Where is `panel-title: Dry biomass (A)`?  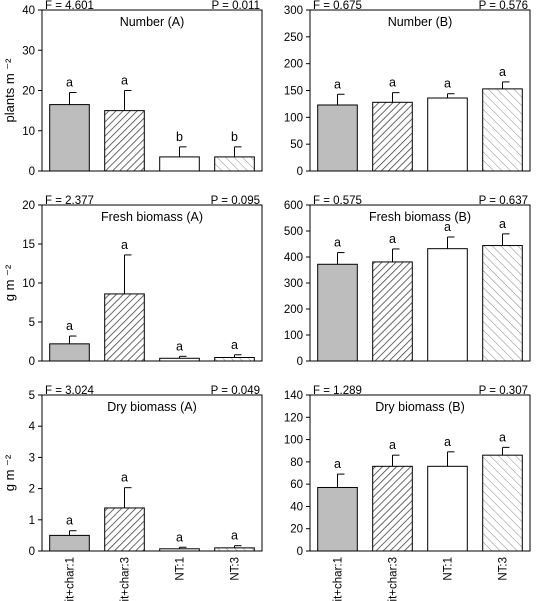
panel-title: Dry biomass (A) is located at coordinates (152, 407).